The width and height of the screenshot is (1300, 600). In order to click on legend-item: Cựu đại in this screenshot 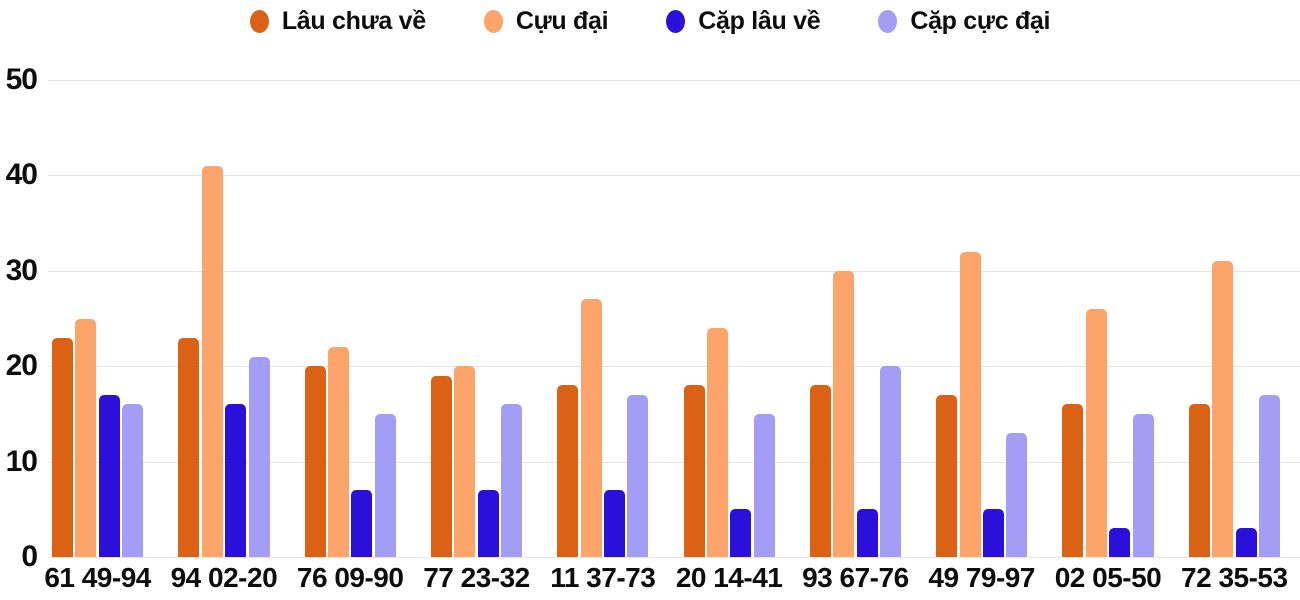, I will do `click(546, 21)`.